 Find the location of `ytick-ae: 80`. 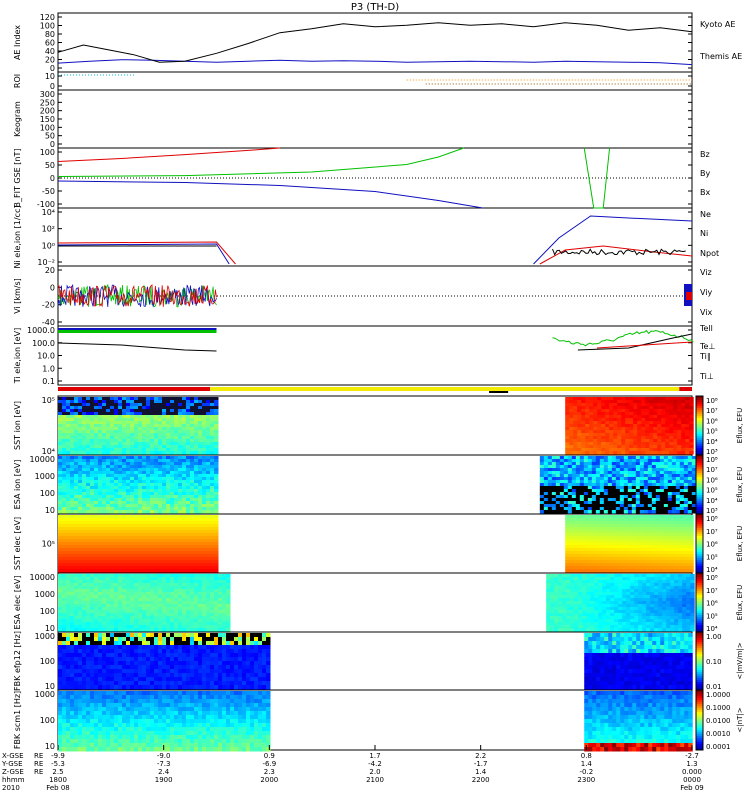

ytick-ae: 80 is located at coordinates (50, 34).